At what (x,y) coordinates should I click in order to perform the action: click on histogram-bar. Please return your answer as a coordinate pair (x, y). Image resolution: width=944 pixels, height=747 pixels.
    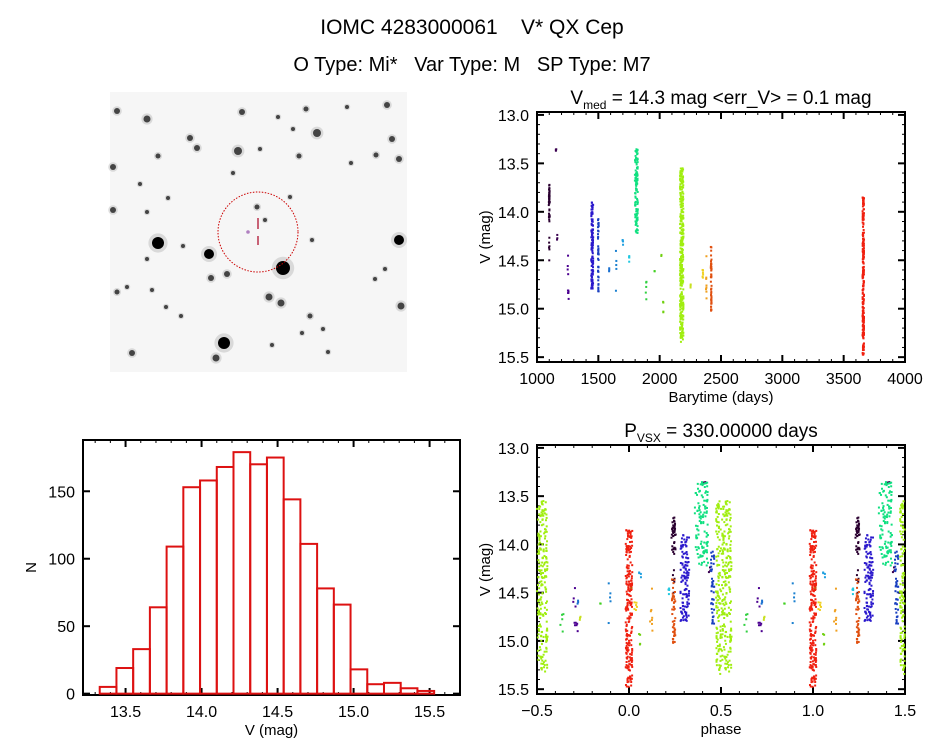
    Looking at the image, I should click on (275, 575).